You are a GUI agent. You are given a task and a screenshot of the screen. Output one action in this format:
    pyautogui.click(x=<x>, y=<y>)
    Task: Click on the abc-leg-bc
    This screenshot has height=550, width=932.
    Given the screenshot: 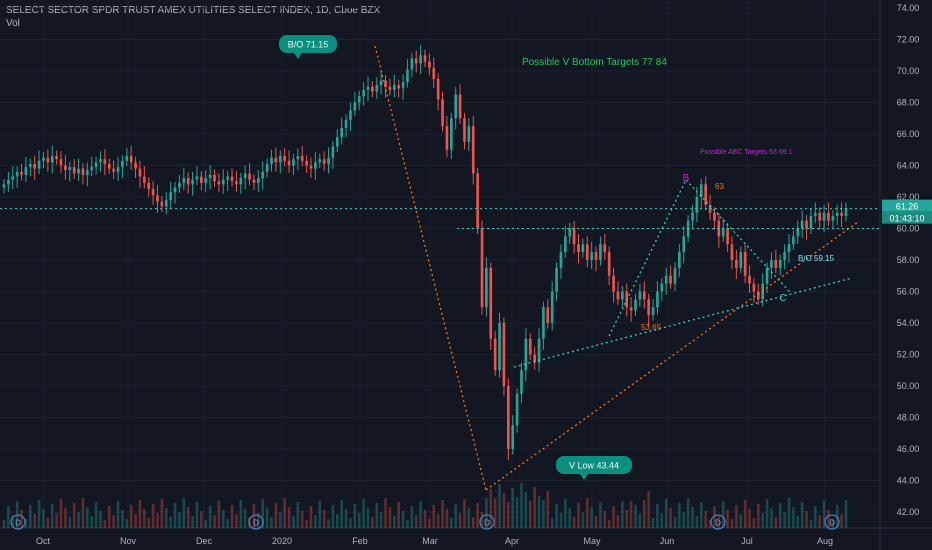 What is the action you would take?
    pyautogui.click(x=738, y=236)
    